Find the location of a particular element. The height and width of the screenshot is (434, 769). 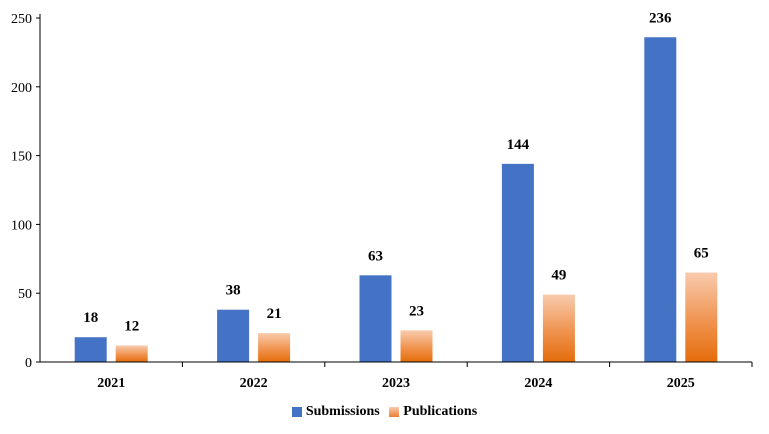

data-label-submissions-2024: 144 is located at coordinates (518, 145).